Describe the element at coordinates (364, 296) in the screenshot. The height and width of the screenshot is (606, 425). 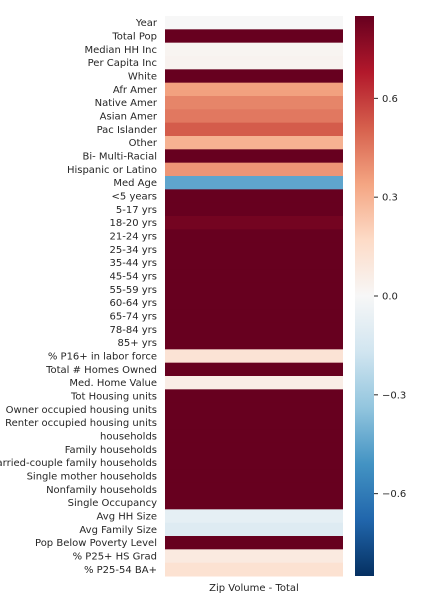
I see `colorbar` at that location.